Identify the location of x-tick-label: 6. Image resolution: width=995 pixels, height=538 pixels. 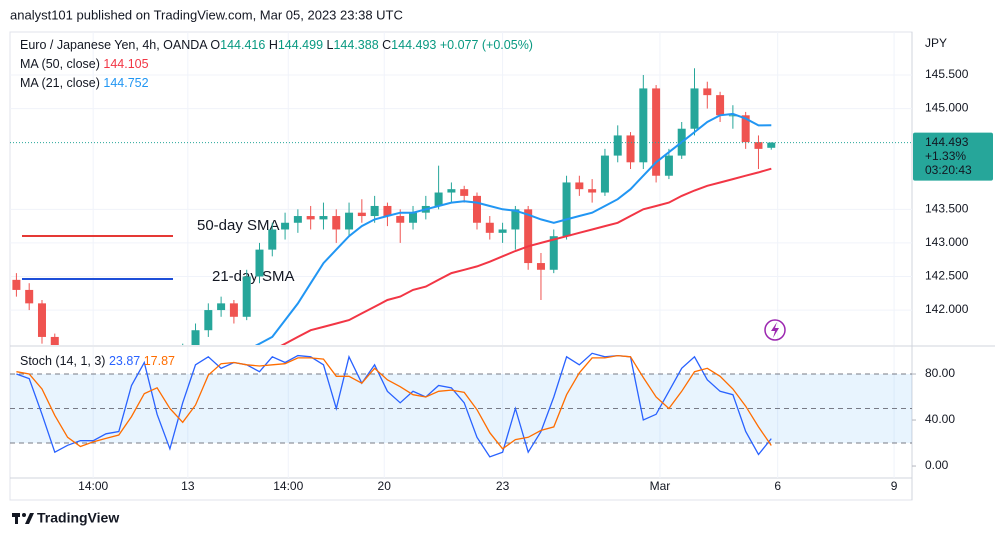
(777, 486).